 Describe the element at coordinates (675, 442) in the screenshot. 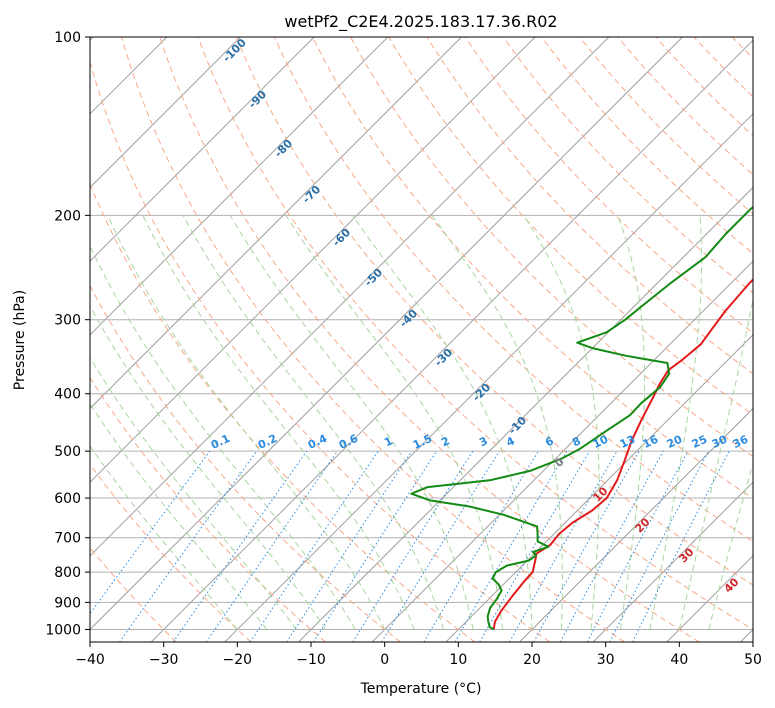

I see `mixing-ratio-label: 20` at that location.